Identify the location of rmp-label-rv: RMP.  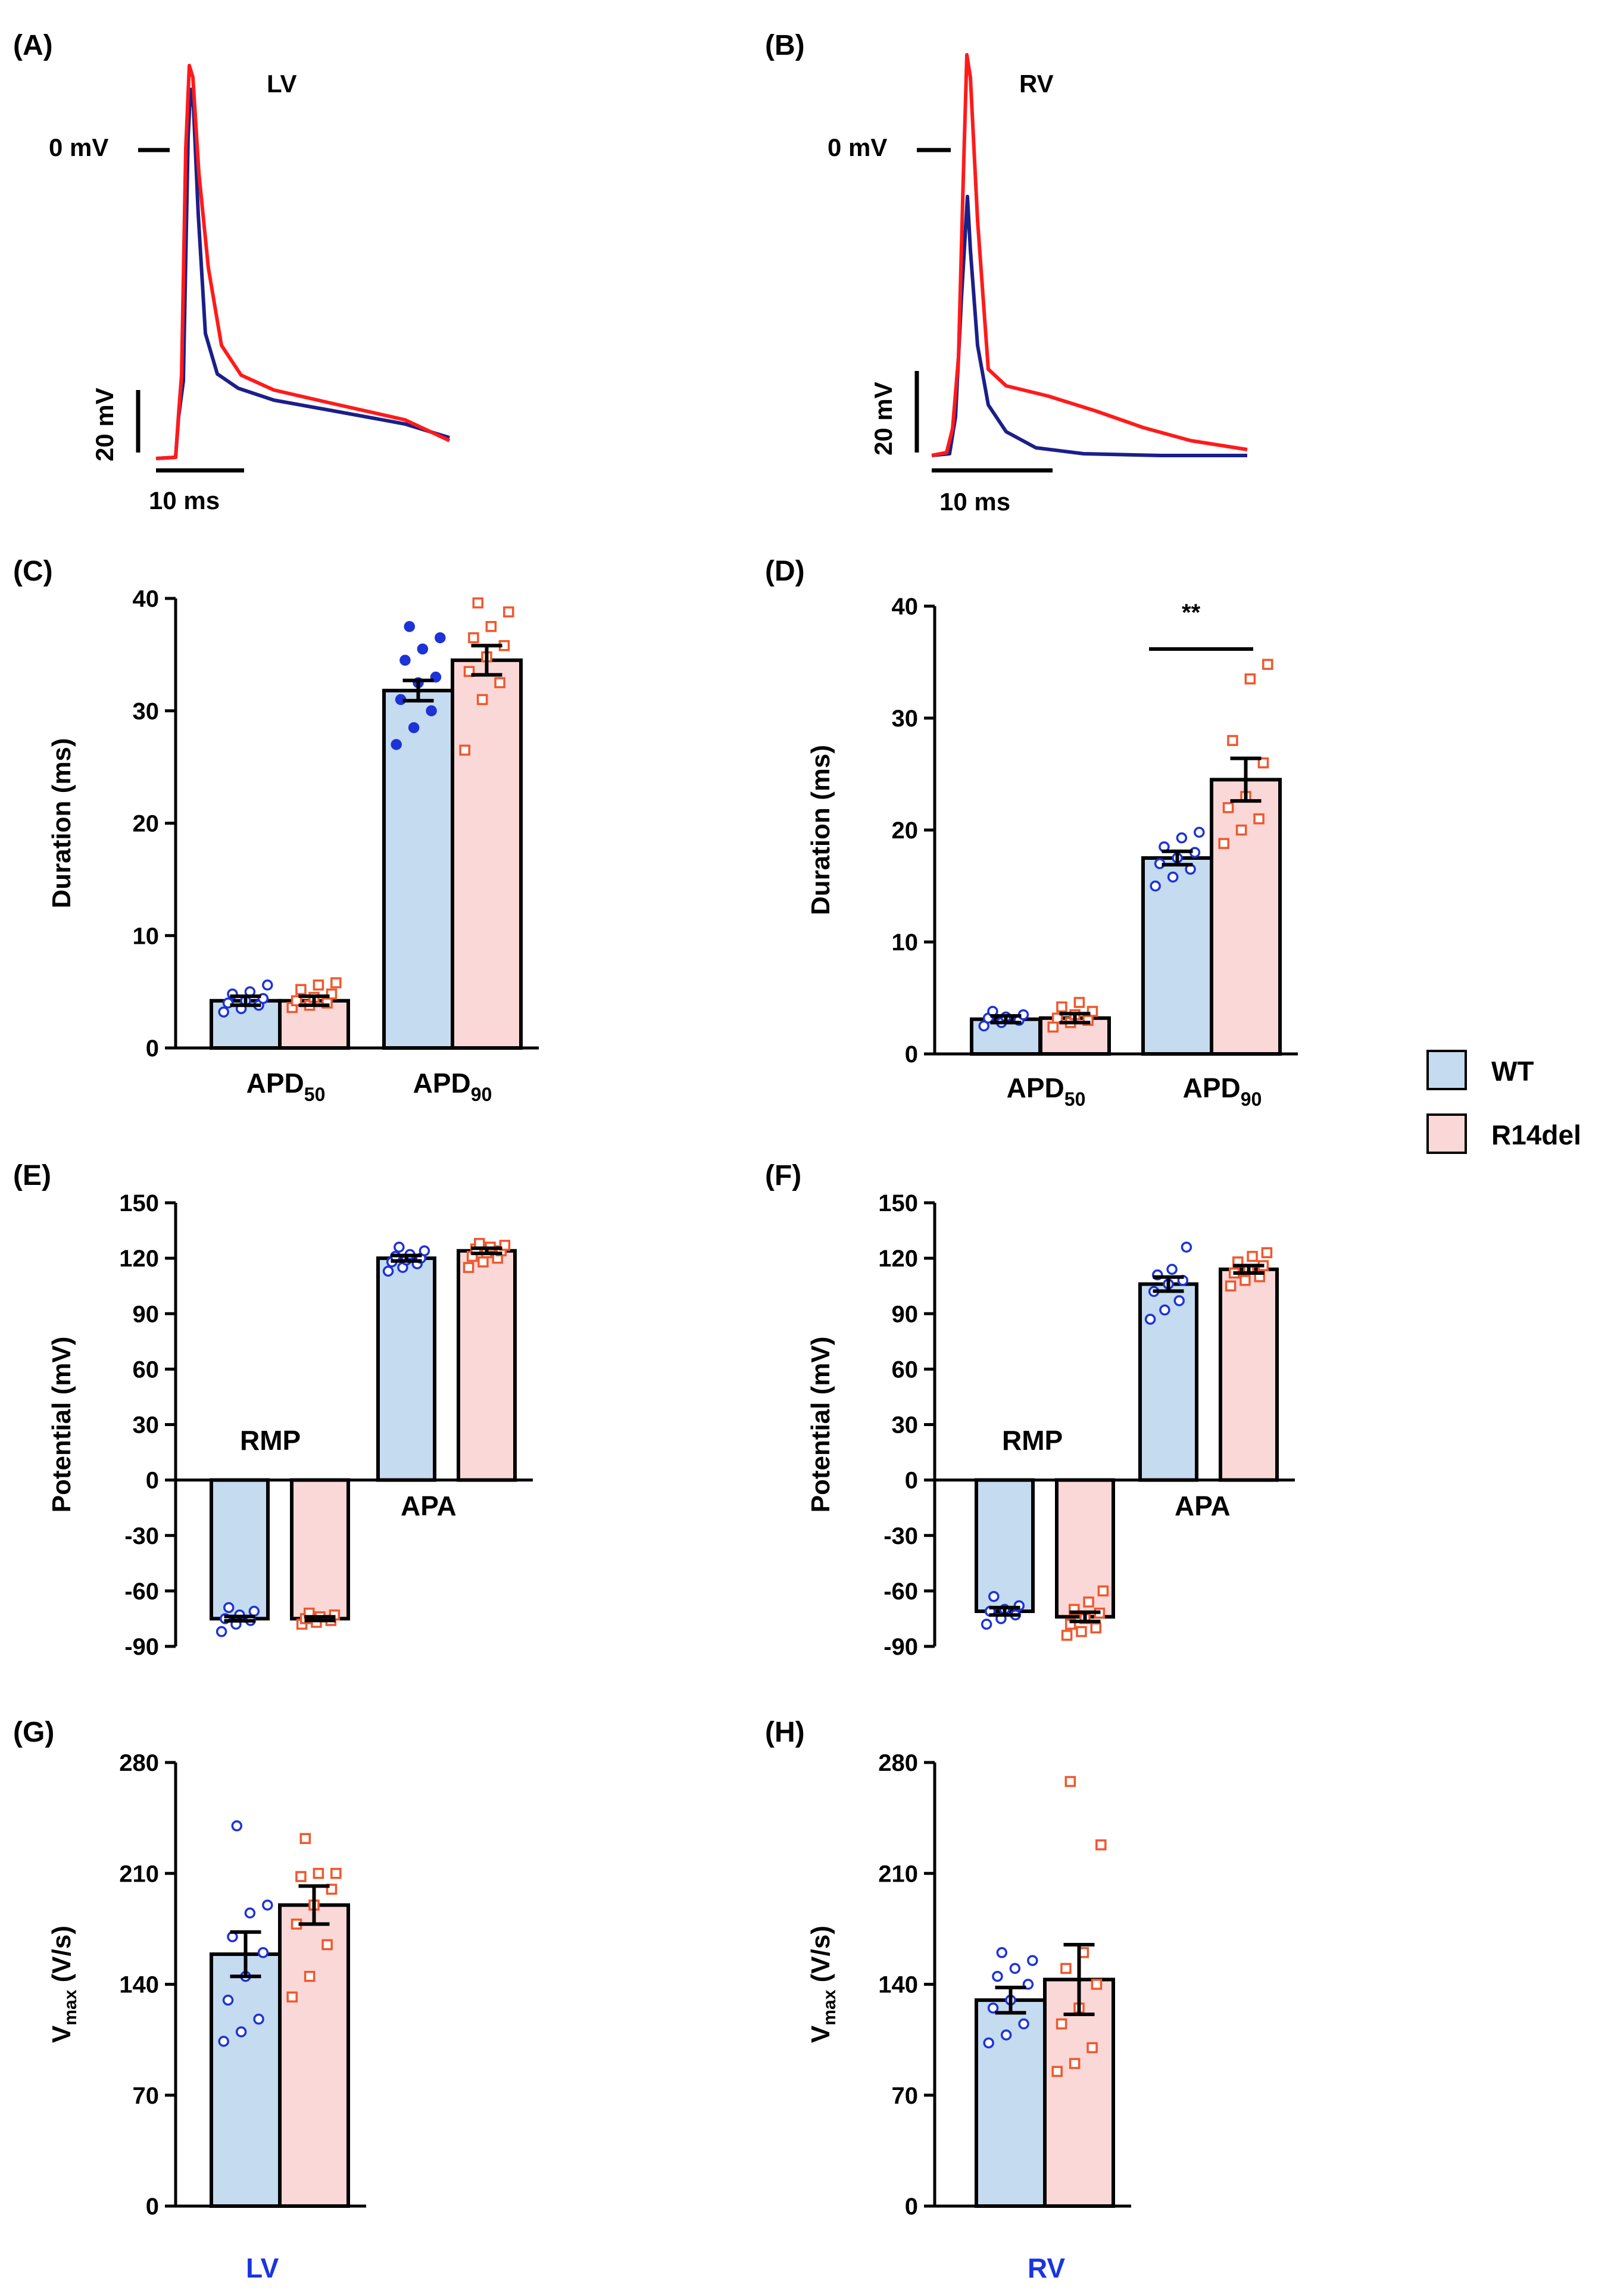
(1032, 1440).